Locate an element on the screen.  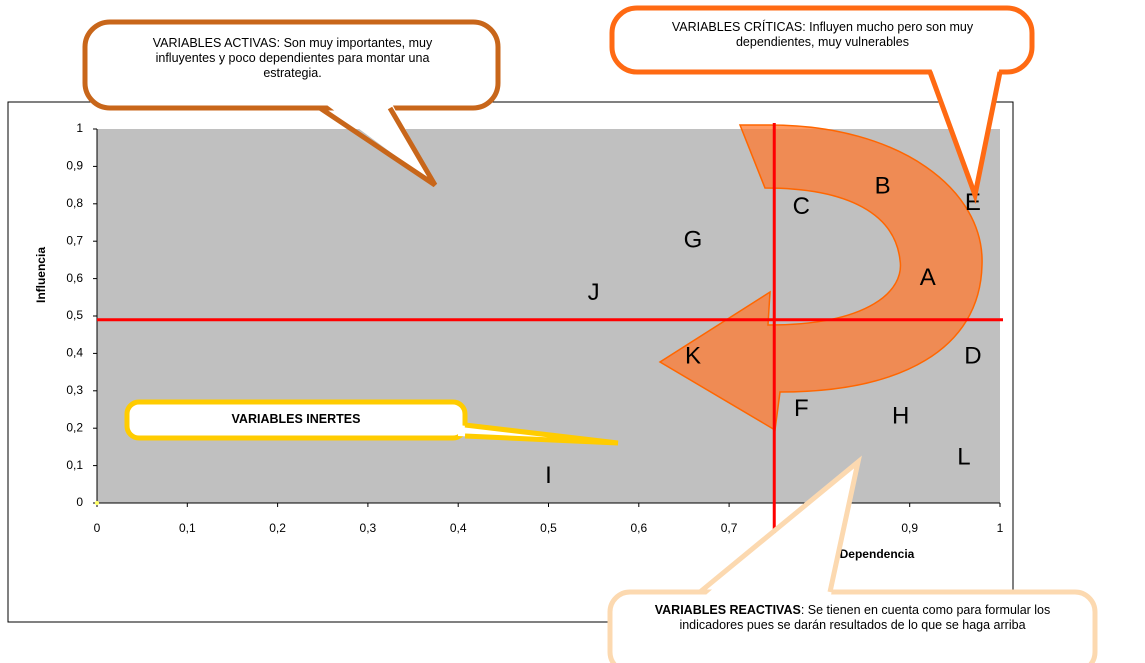
callout-title: VARIABLES REACTIVAS is located at coordinates (727, 610).